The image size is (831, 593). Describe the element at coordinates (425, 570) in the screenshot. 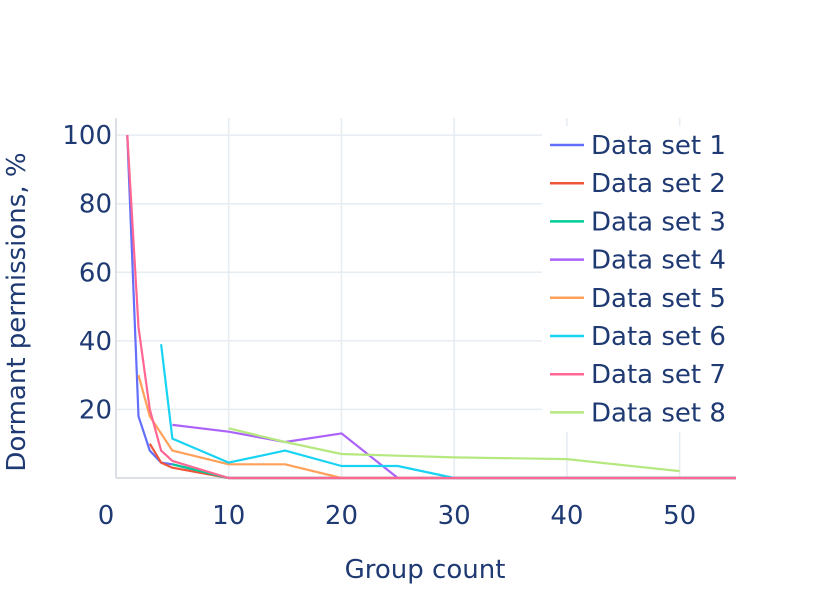

I see `x-axis-title: Group count` at that location.